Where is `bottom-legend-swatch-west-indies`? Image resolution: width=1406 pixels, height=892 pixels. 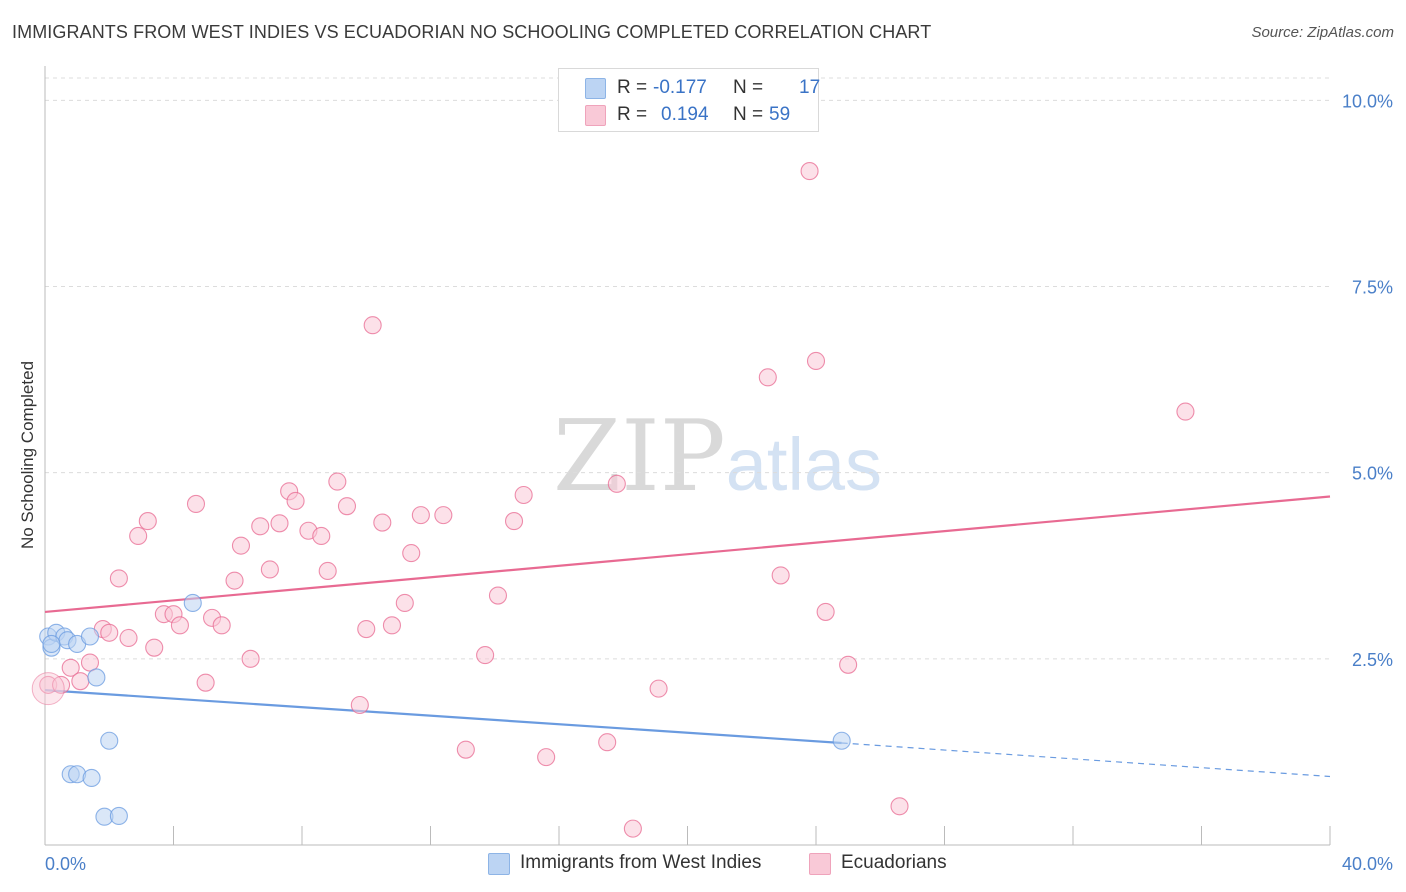
bottom-legend-swatch-west-indies is located at coordinates (499, 864).